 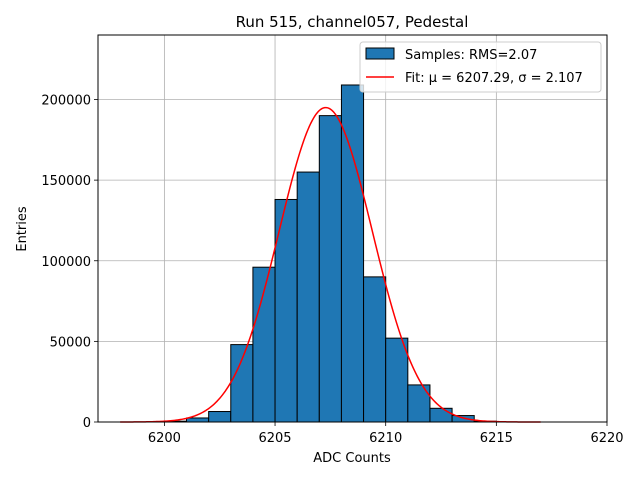 What do you see at coordinates (66, 262) in the screenshot?
I see `y-tick-label: 100000` at bounding box center [66, 262].